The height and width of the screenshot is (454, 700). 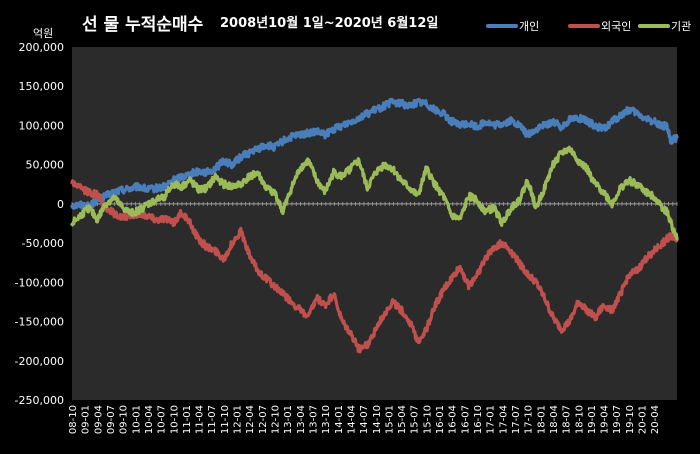 I want to click on y-tick-label: 100,000, so click(x=42, y=125).